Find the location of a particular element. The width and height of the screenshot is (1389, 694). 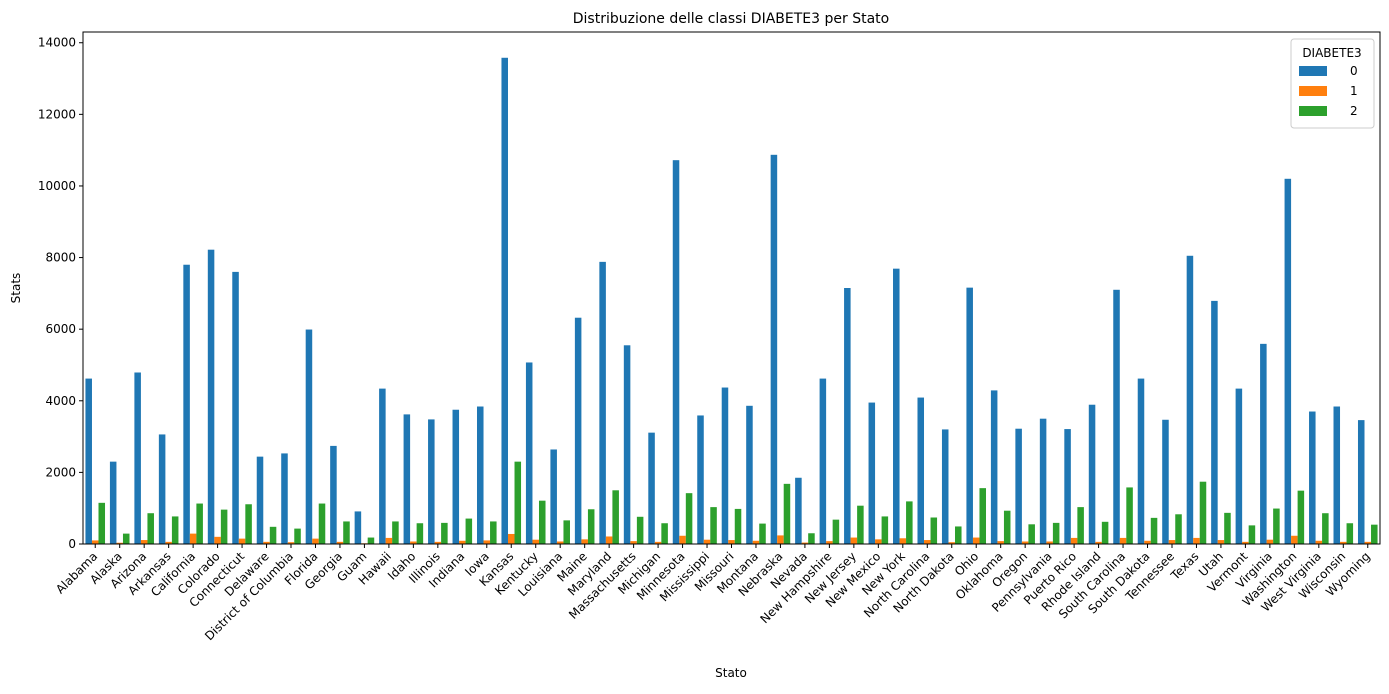

legend-label-0: 0 is located at coordinates (1354, 71).